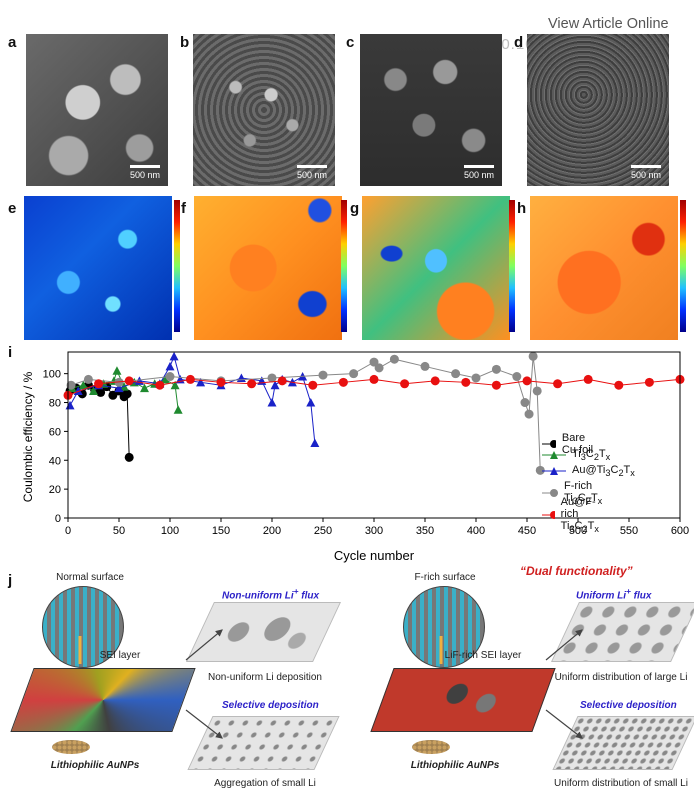 This screenshot has width=694, height=802. I want to click on legend-entry-f-rich: F-rich Ti3C2Tx, so click(583, 493).